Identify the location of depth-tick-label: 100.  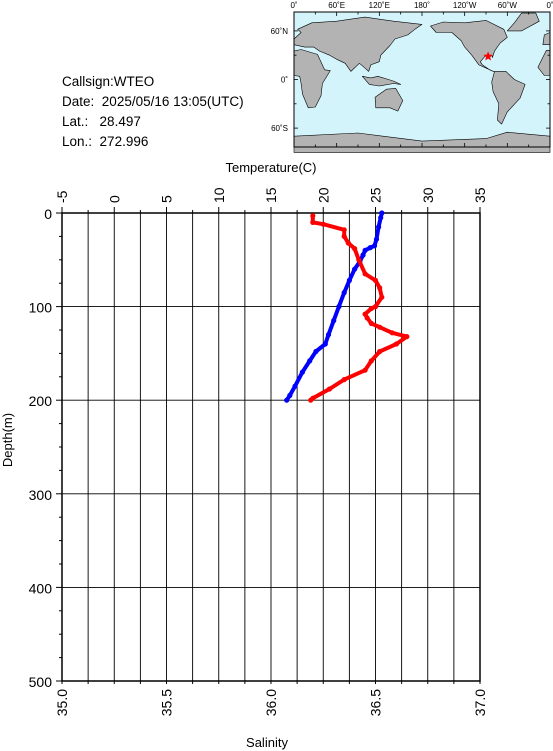
(41, 308).